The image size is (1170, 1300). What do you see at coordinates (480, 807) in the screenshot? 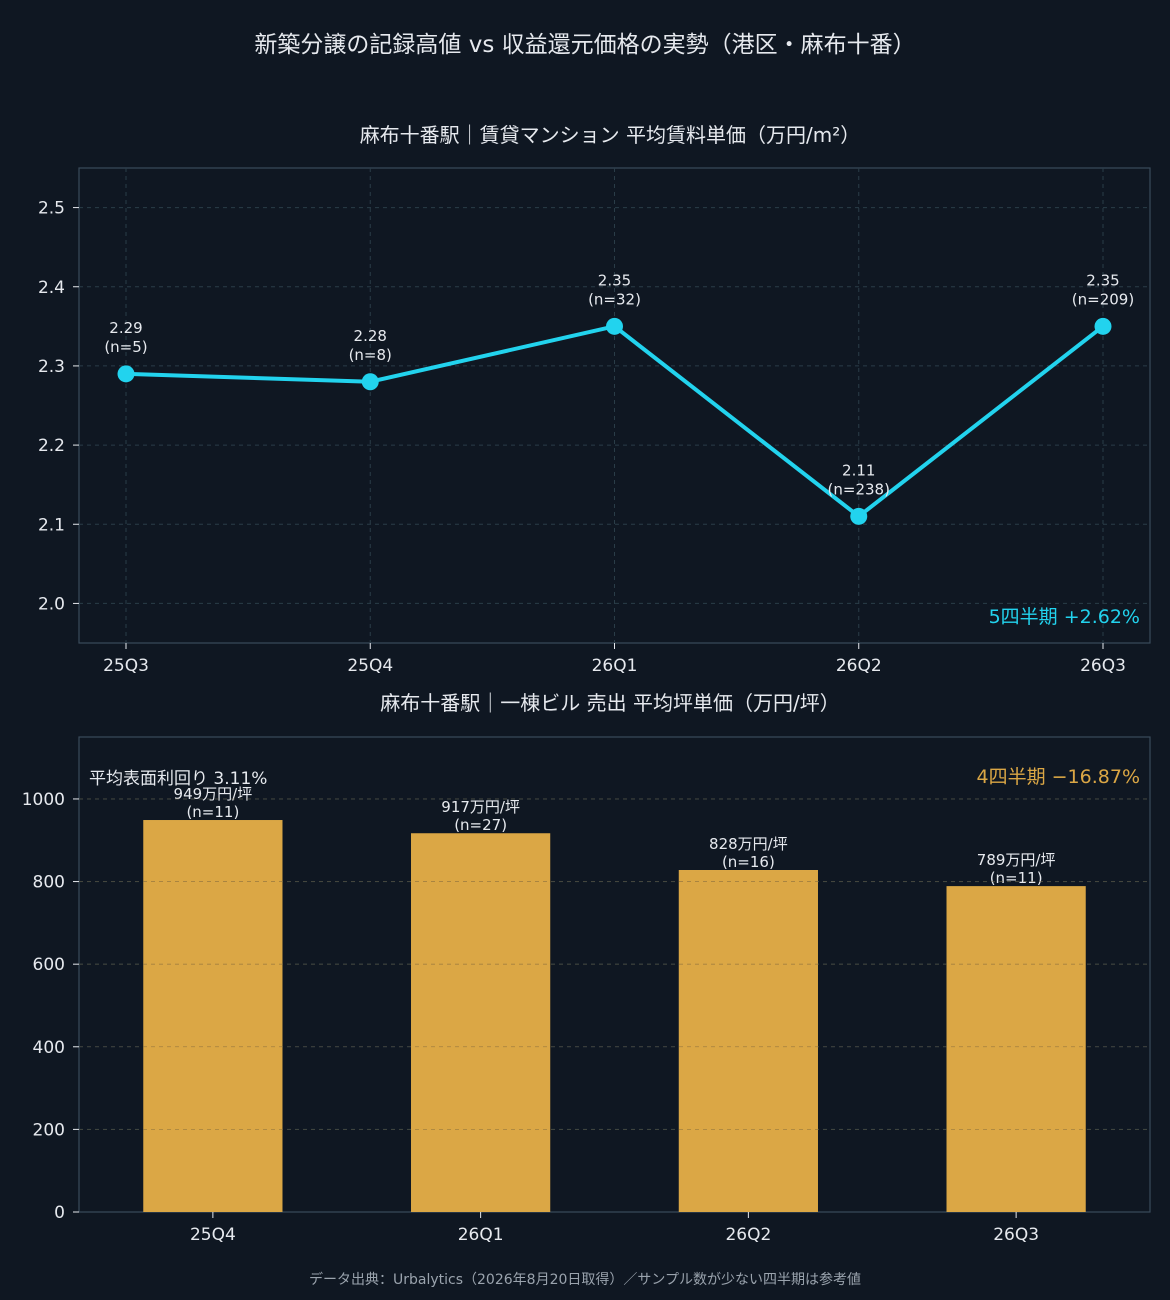
I see `data-label: 917万円/坪` at bounding box center [480, 807].